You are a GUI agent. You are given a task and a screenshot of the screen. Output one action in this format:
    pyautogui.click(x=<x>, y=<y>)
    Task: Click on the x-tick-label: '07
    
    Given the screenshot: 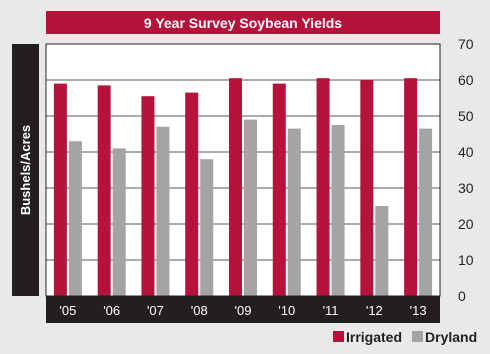 What is the action you would take?
    pyautogui.click(x=155, y=310)
    